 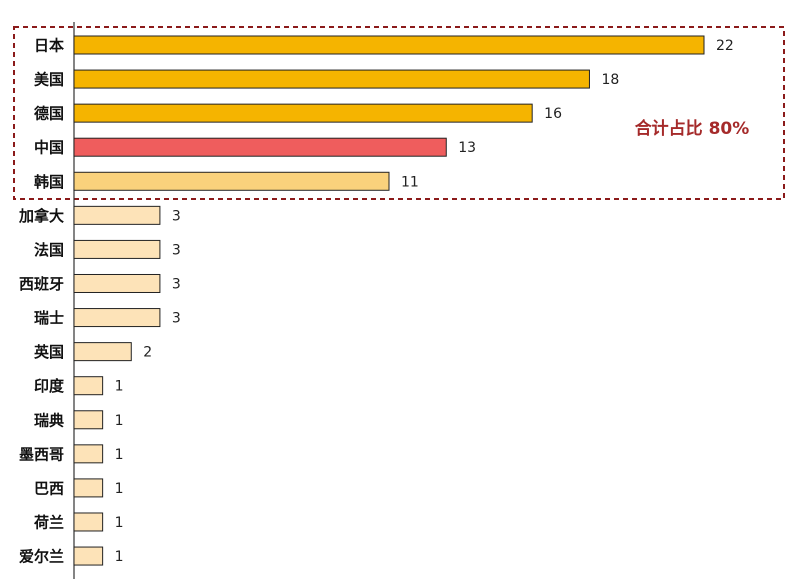 What do you see at coordinates (41, 216) in the screenshot?
I see `y-tick-label: 加拿大` at bounding box center [41, 216].